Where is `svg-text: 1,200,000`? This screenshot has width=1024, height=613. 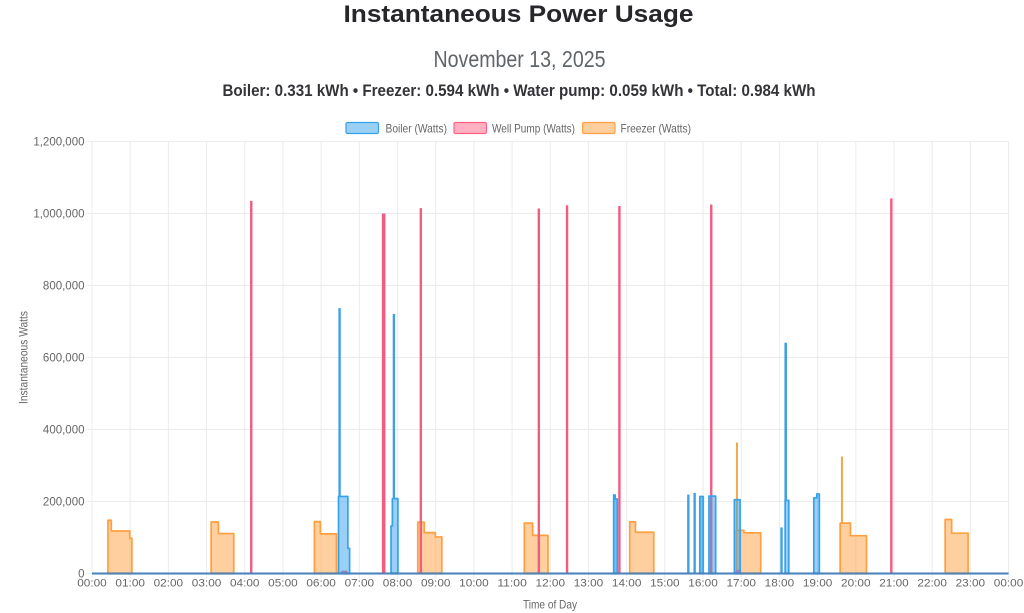 svg-text: 1,200,000 is located at coordinates (58, 143).